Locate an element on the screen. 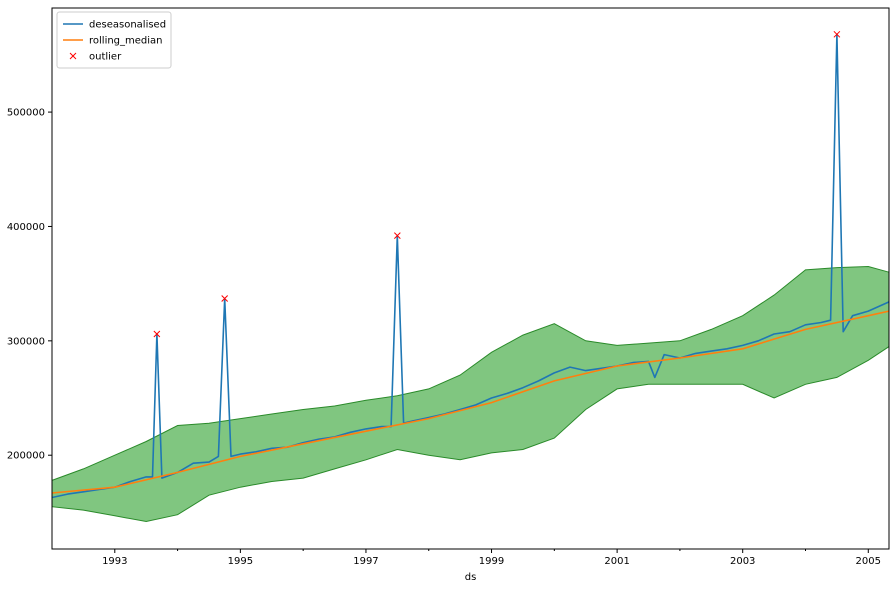  legend-label: rolling_median is located at coordinates (126, 41).